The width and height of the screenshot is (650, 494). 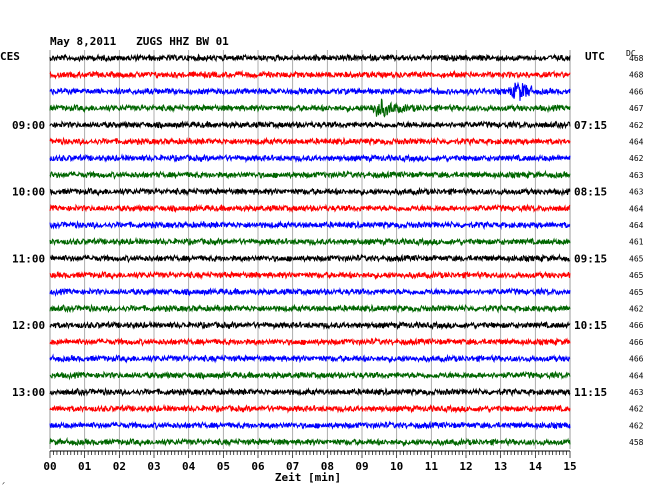 I want to click on right-time-label: 10:15, so click(x=590, y=325).